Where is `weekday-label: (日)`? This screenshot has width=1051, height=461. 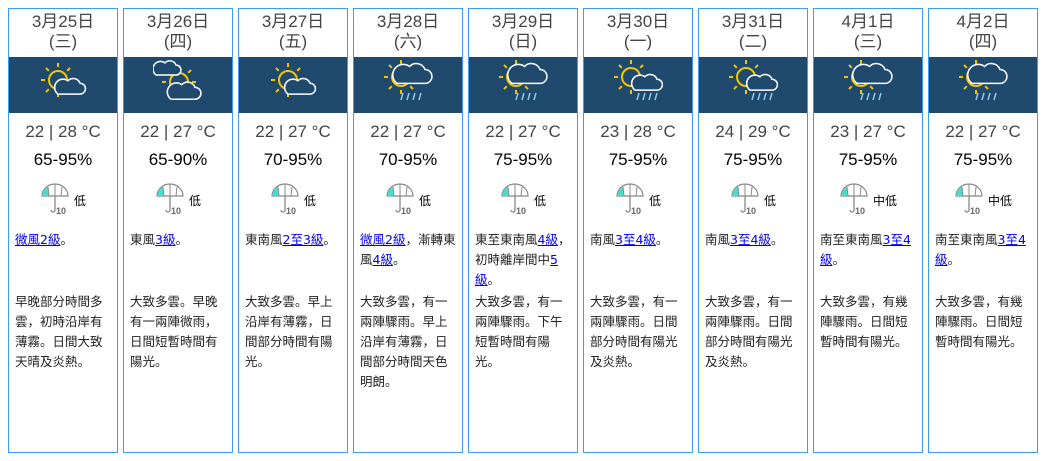
weekday-label: (日) is located at coordinates (523, 41).